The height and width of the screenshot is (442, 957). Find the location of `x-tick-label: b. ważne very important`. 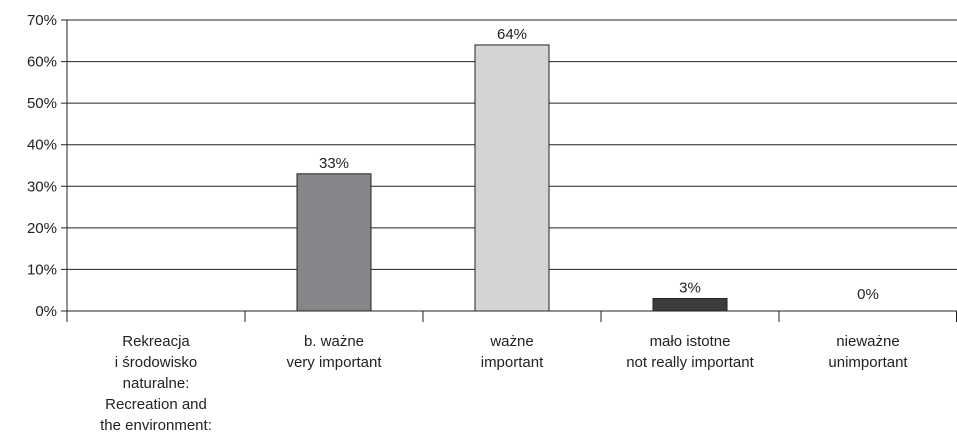

x-tick-label: b. ważne very important is located at coordinates (334, 352).